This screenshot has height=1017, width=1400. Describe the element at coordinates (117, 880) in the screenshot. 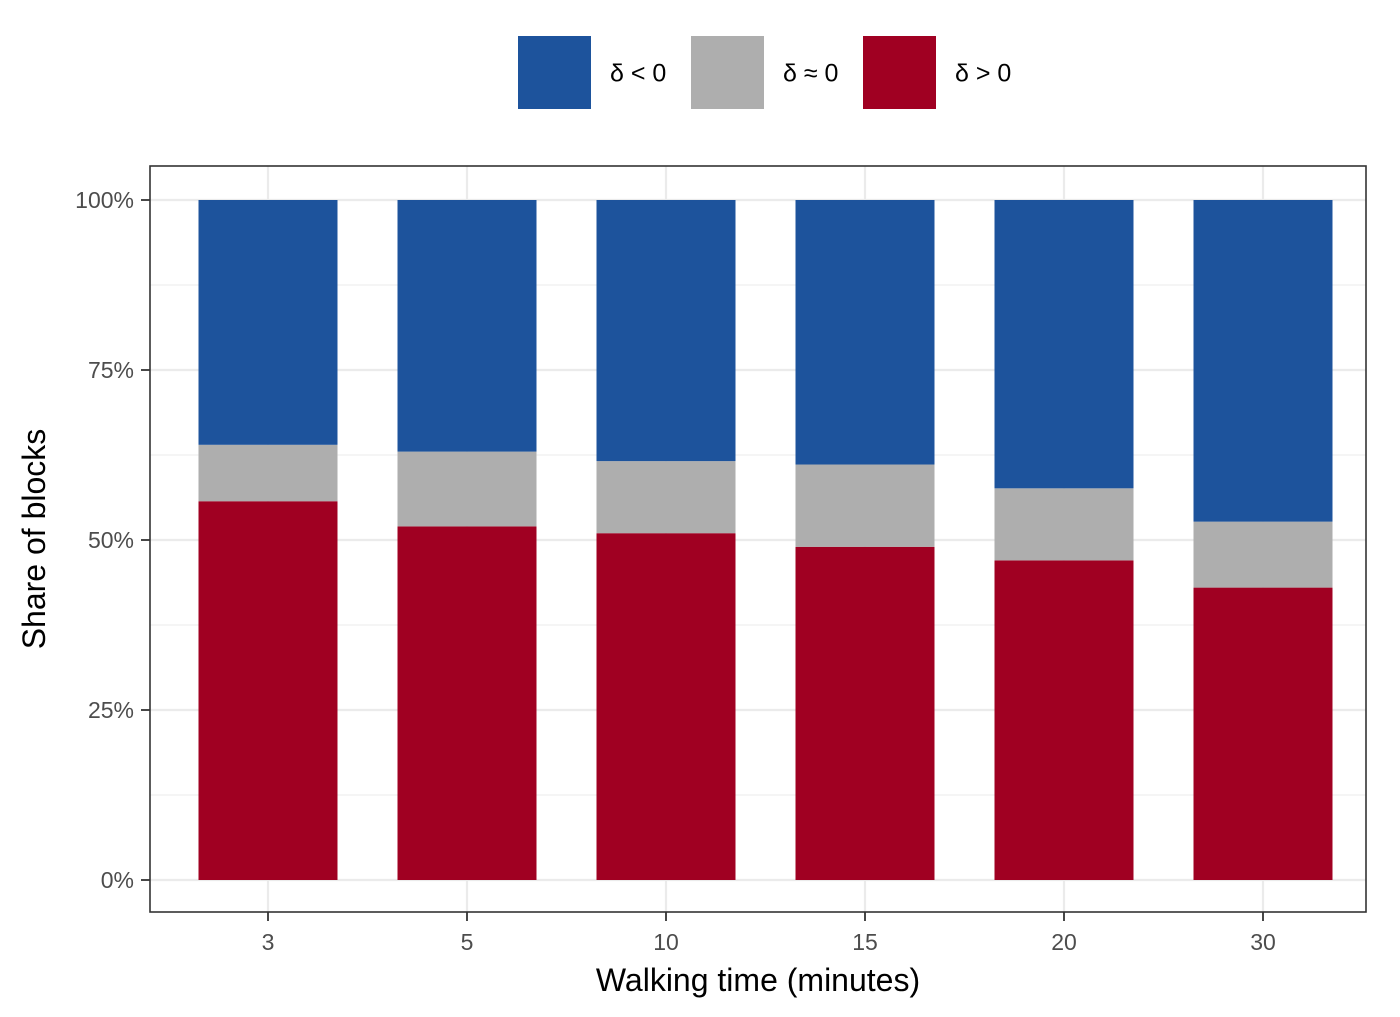

I see `y-tick-label: 0%` at that location.